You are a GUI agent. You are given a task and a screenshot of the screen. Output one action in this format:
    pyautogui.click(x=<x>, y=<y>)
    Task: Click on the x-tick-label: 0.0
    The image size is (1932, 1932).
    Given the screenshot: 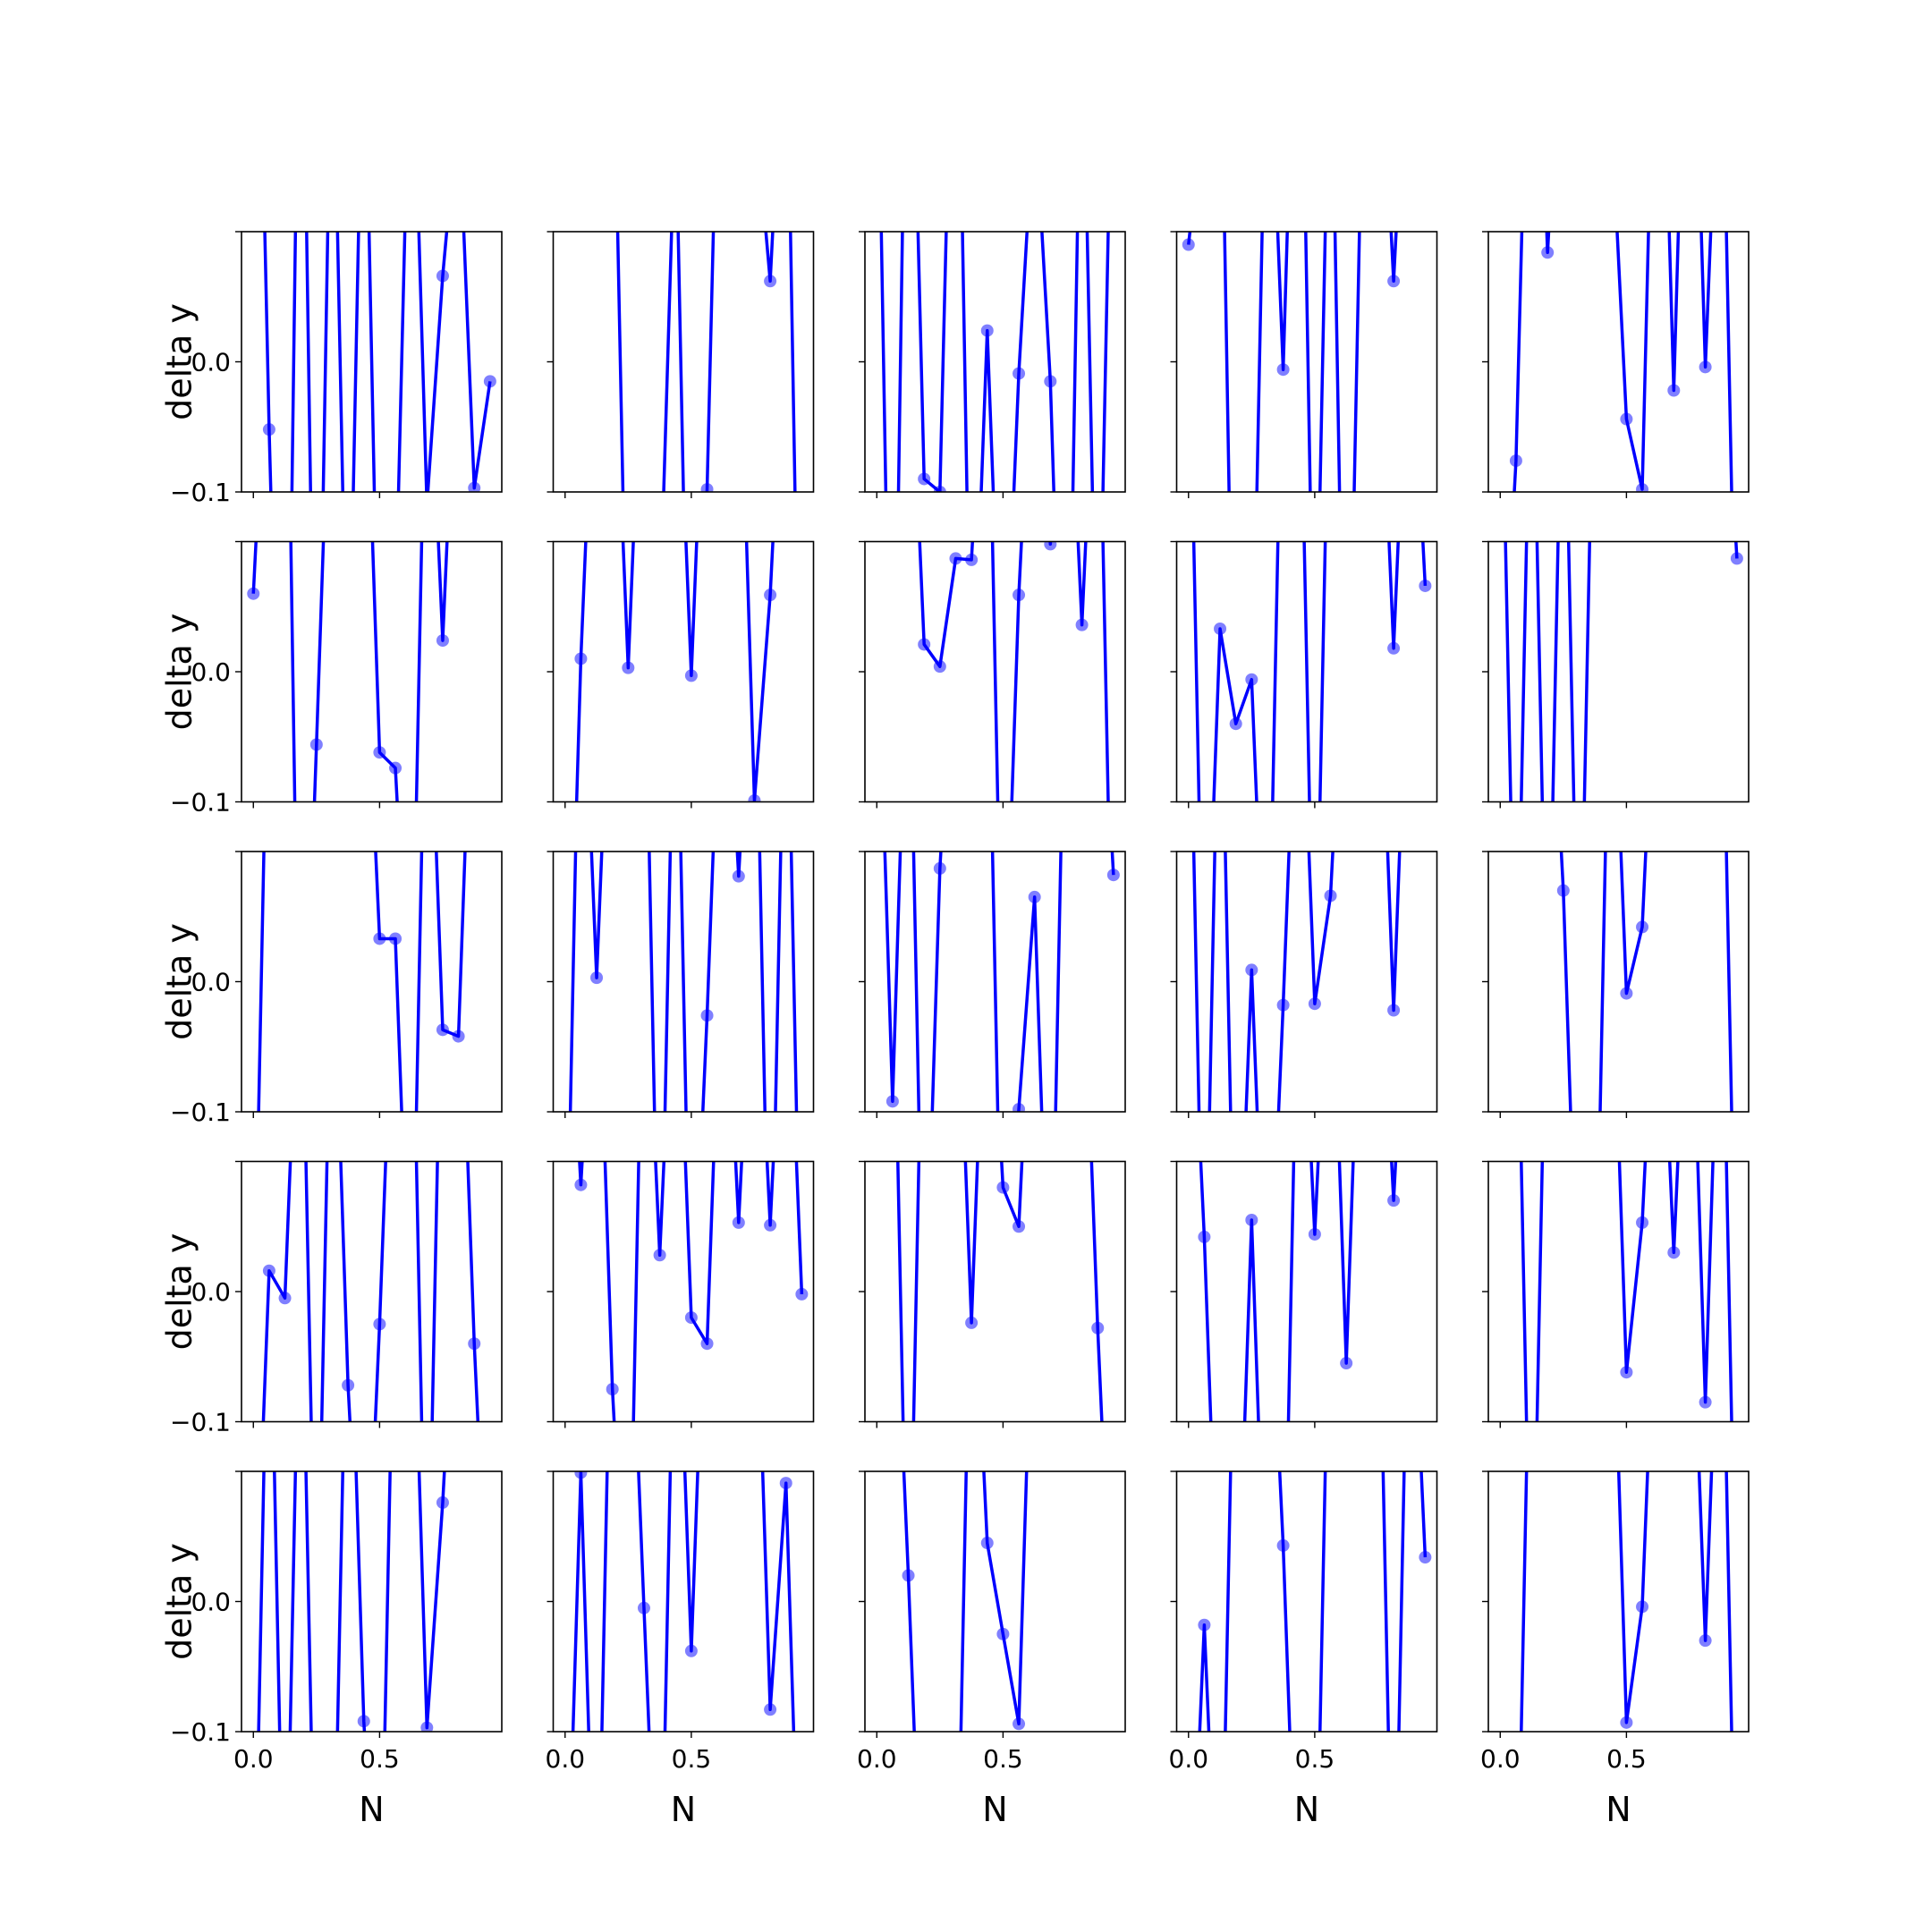 What is the action you would take?
    pyautogui.click(x=1189, y=1759)
    